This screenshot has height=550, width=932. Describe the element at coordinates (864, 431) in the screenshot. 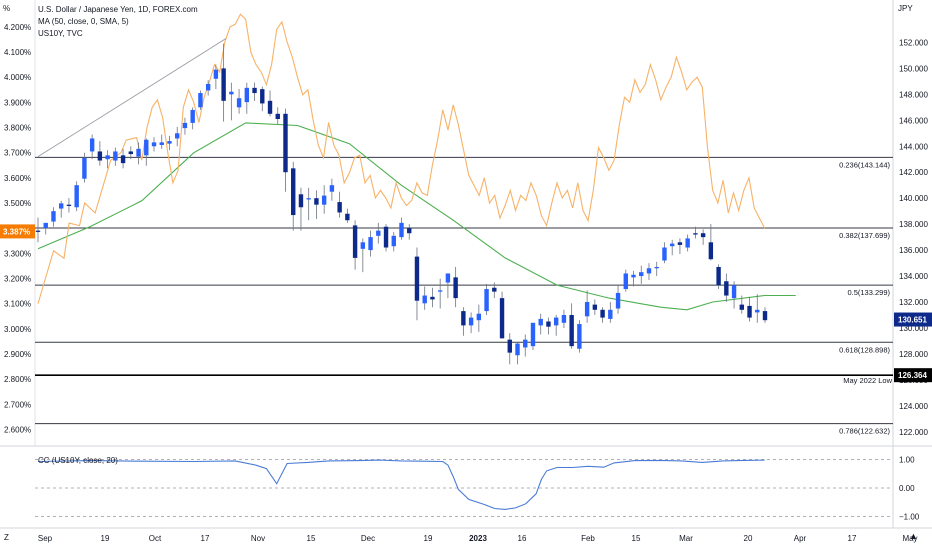

I see `fib-level-label: 0.786(122.632)` at that location.